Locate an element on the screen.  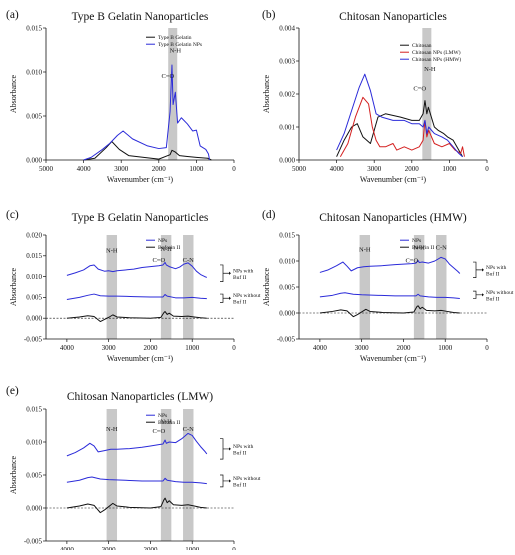
x-tick-label-d-4: 0 is located at coordinates (487, 348).